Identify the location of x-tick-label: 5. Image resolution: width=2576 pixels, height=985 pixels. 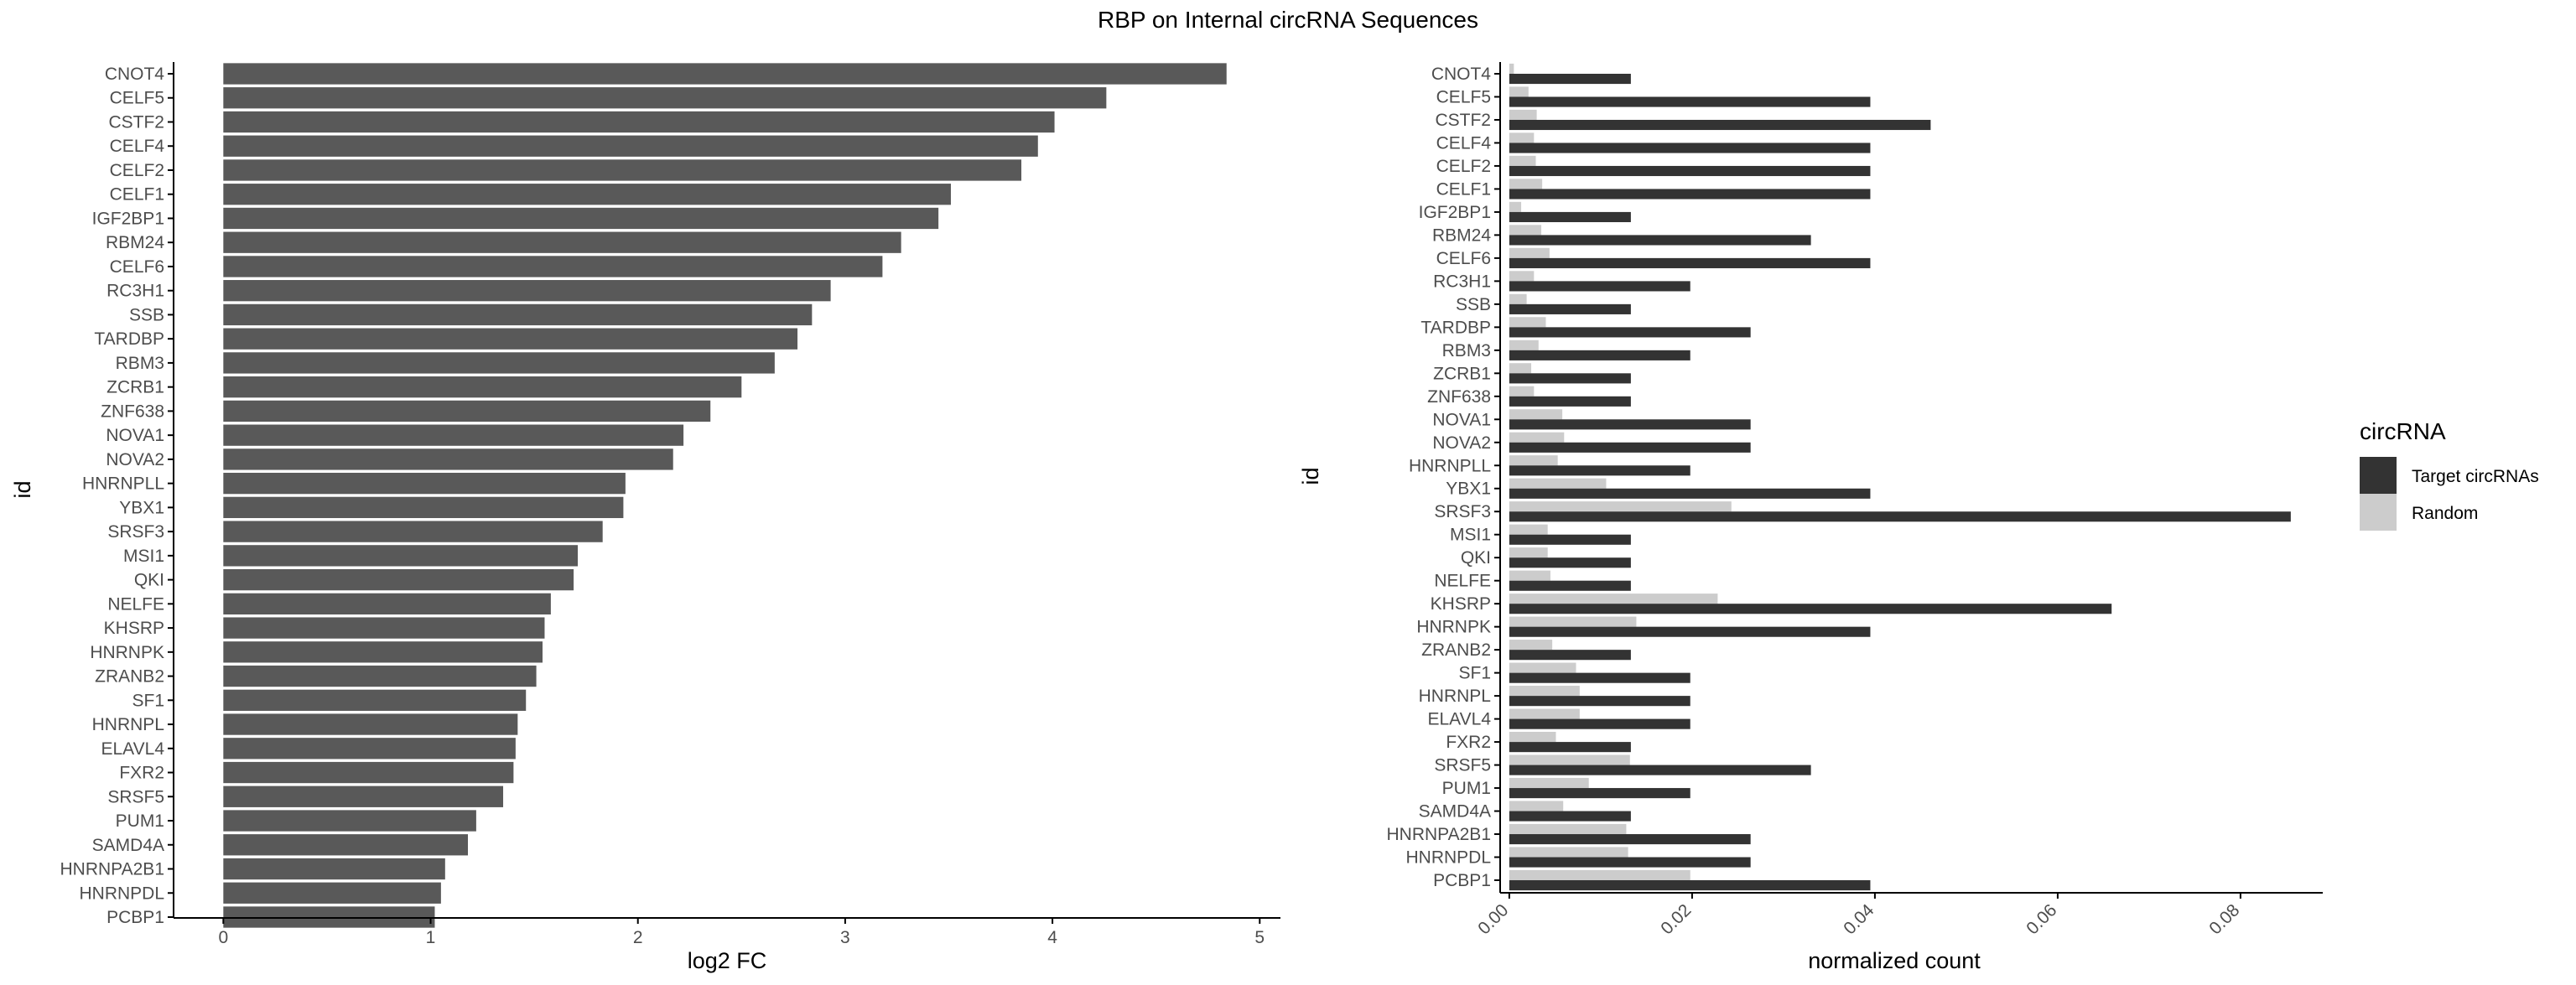
(1259, 937).